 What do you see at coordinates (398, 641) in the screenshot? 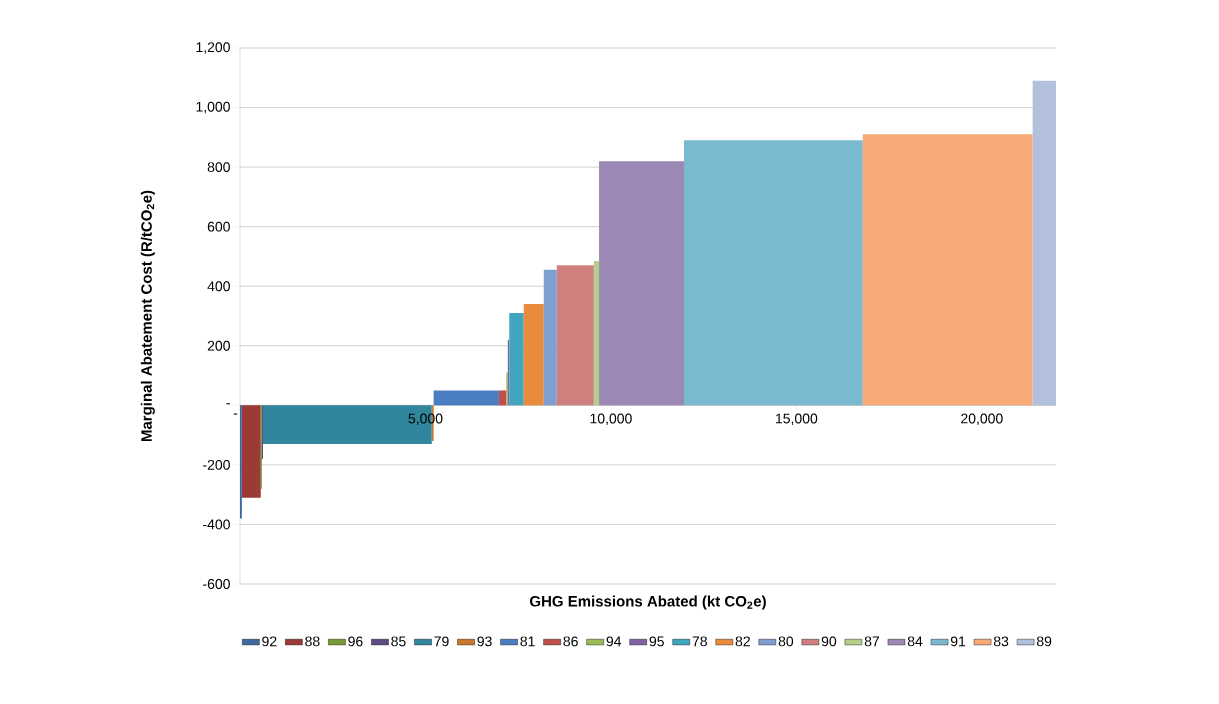
I see `legend-label: 85` at bounding box center [398, 641].